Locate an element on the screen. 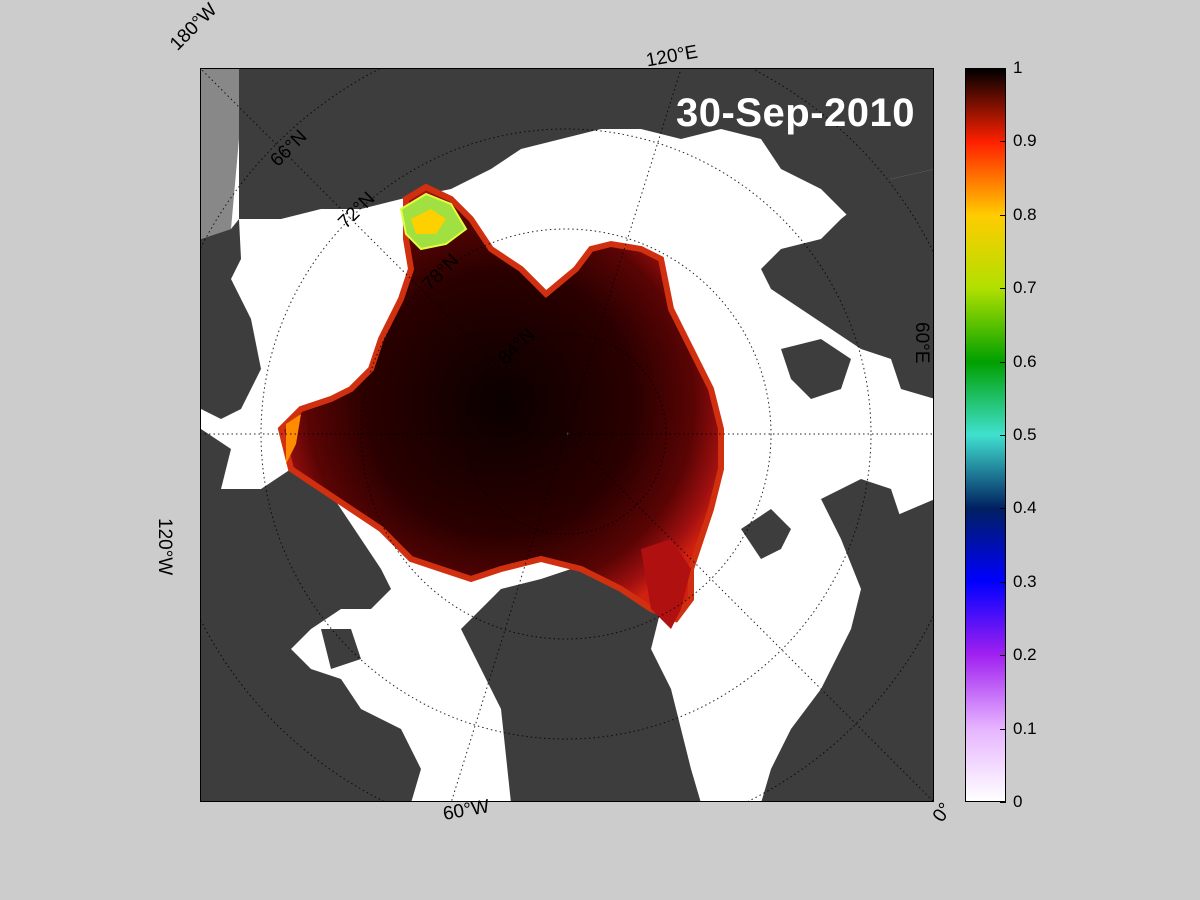 Image resolution: width=1200 pixels, height=900 pixels. lon-label-120w: 120°W is located at coordinates (164, 547).